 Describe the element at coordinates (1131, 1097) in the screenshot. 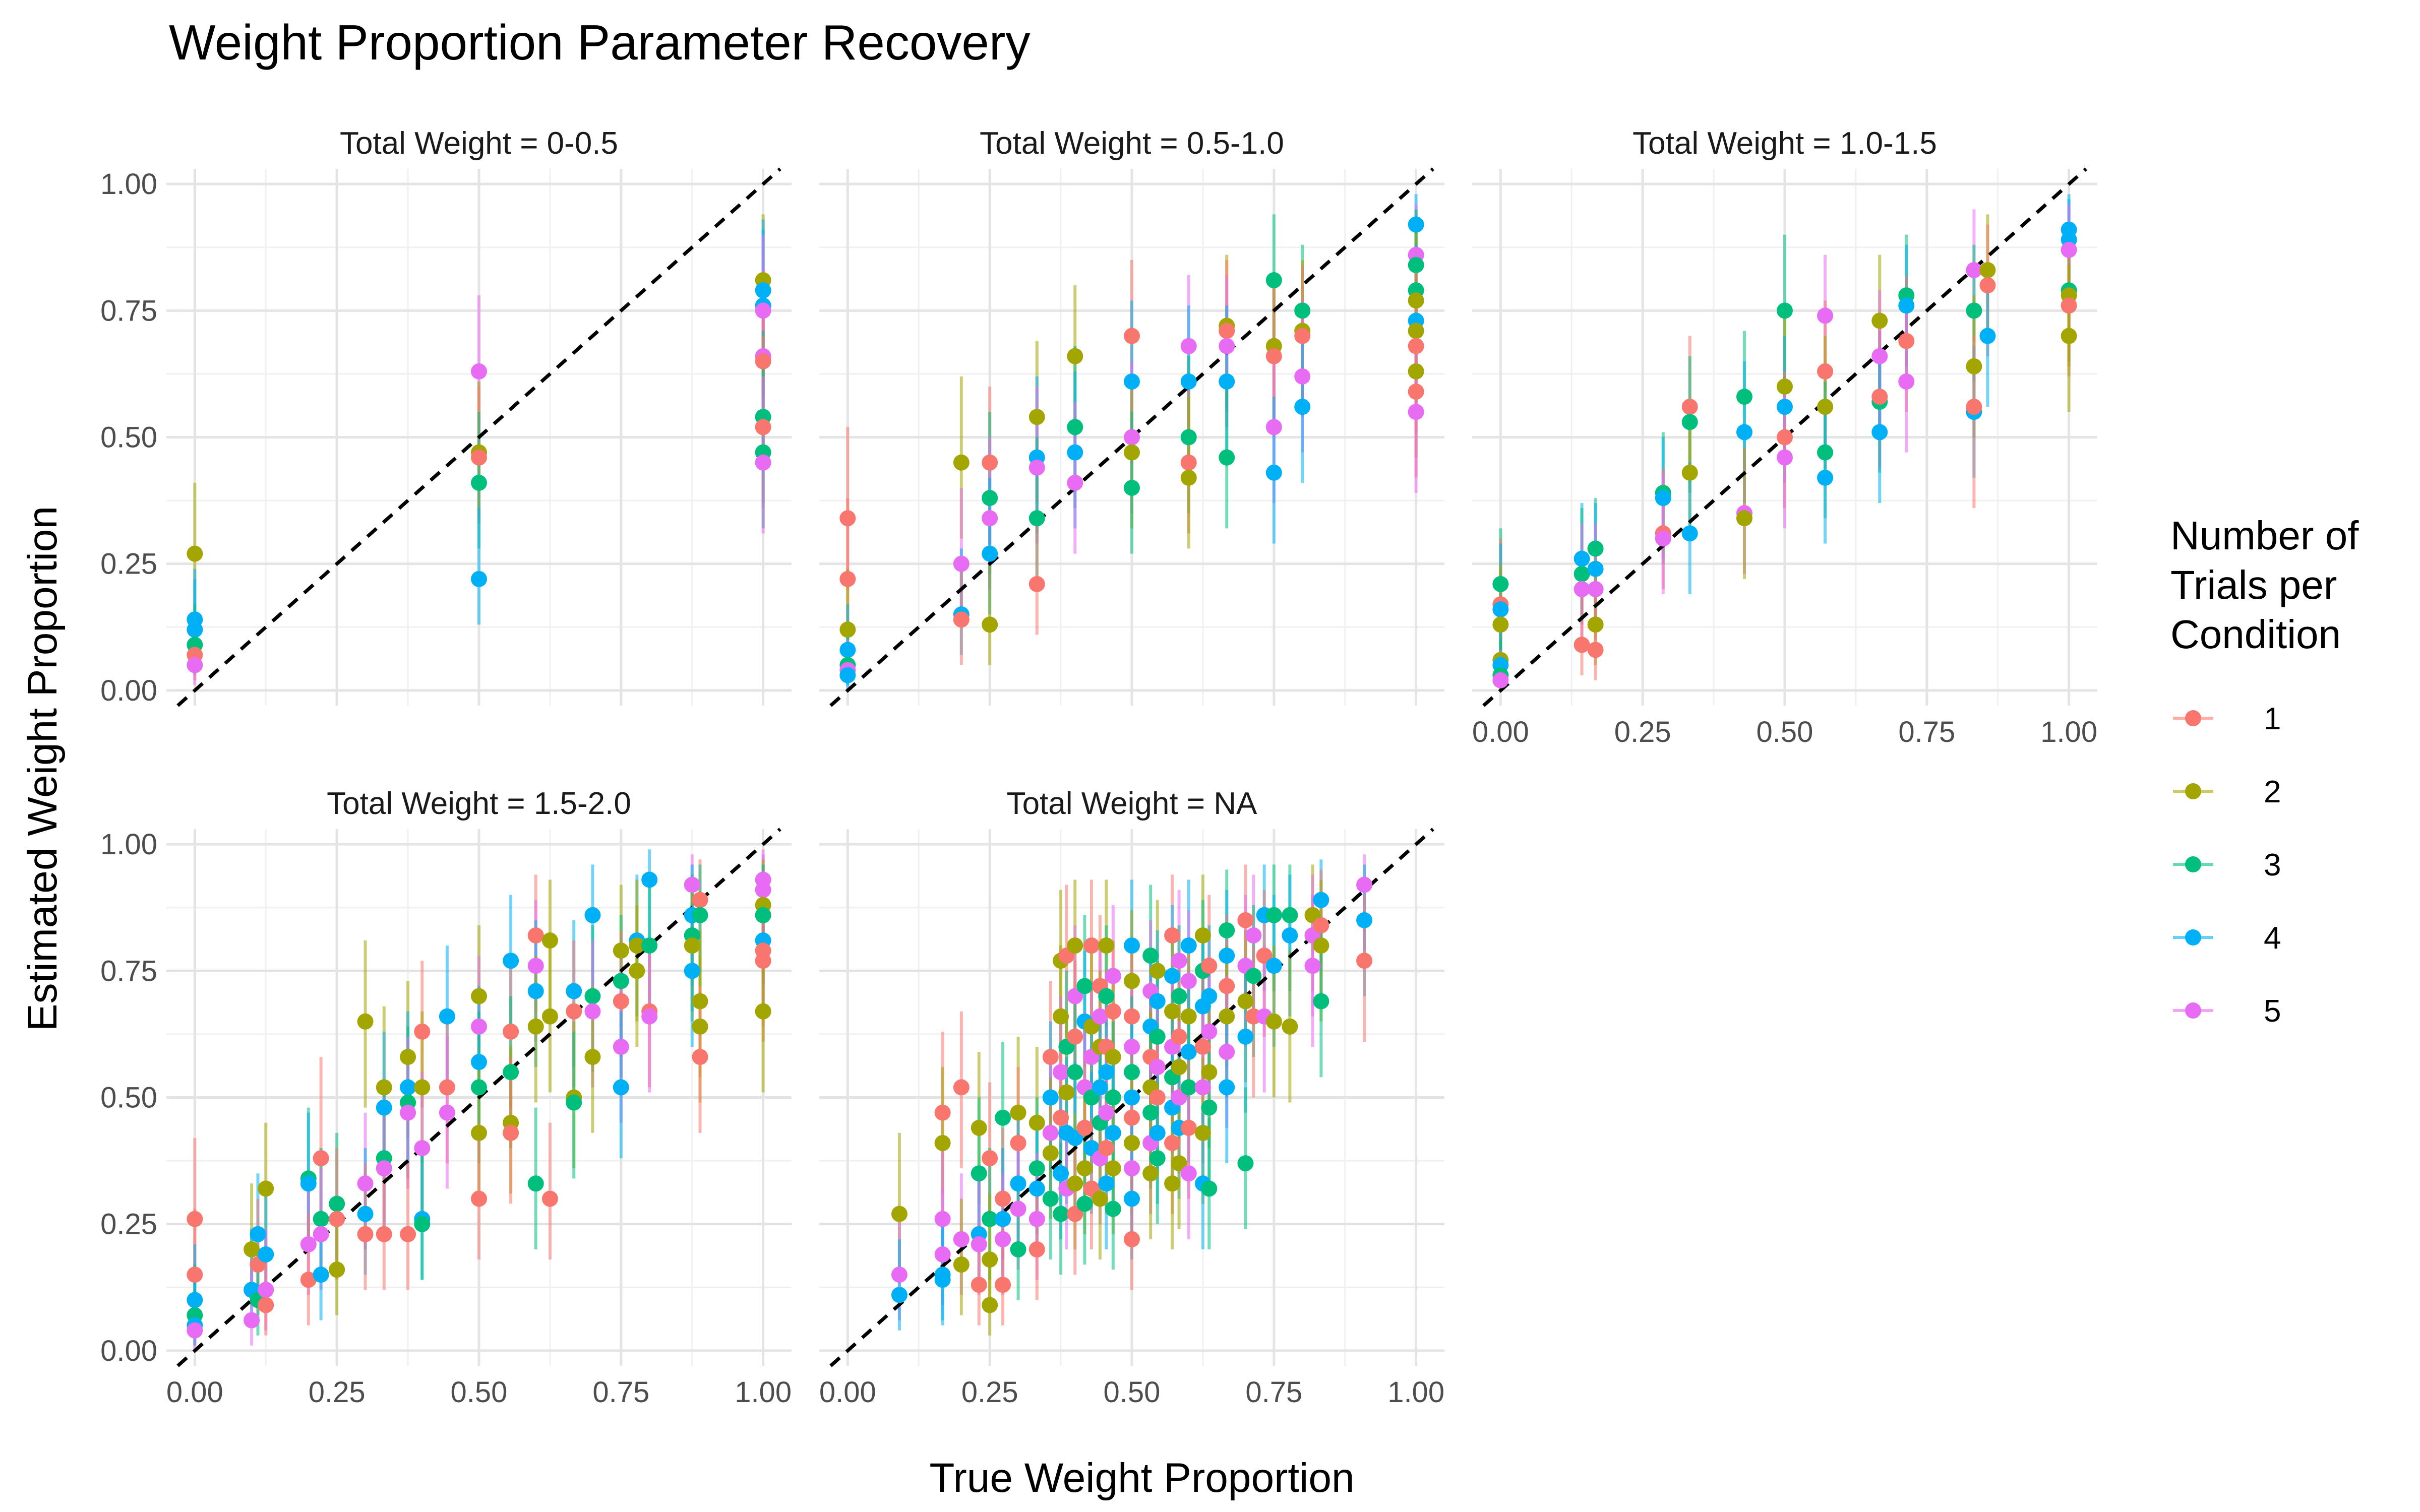

I see `facet-panel: Total Weight = NA 0.00 0.25 0.50 0.75 1.00` at that location.